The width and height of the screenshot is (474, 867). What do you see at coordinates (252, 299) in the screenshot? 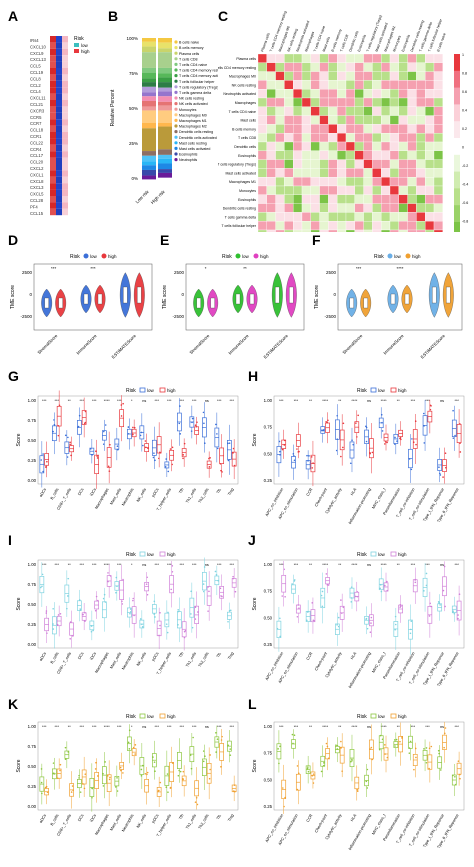
I see `violin-inner-box` at bounding box center [252, 299].